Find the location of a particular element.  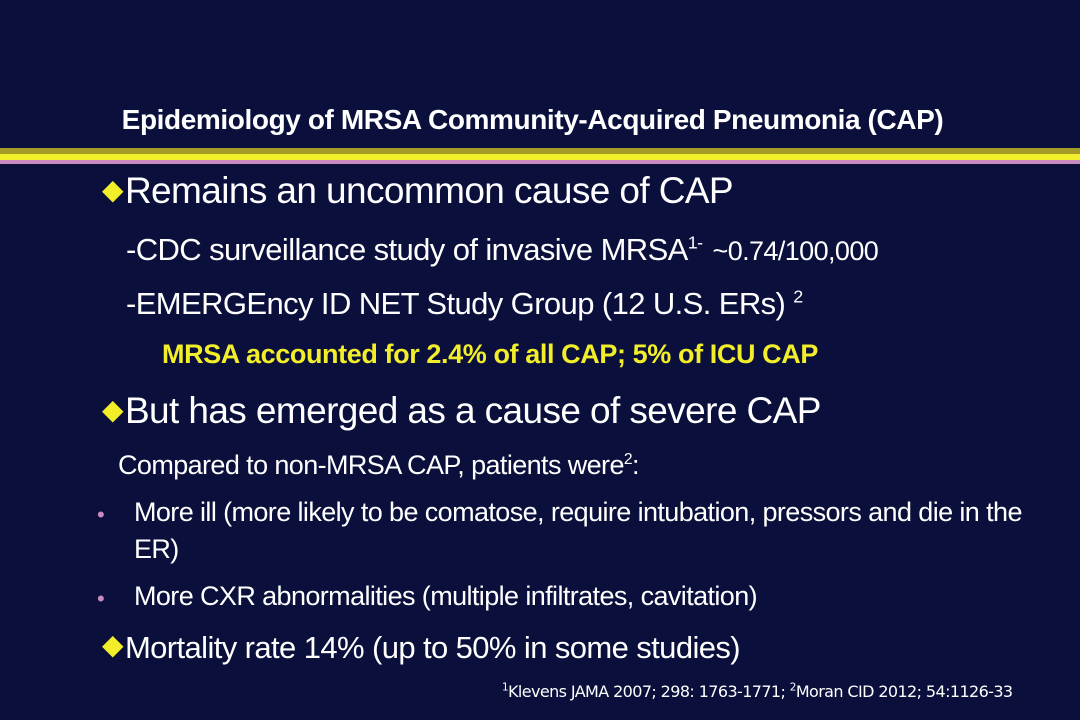

sub-bullet-cdc-sup: 1- is located at coordinates (695, 242).